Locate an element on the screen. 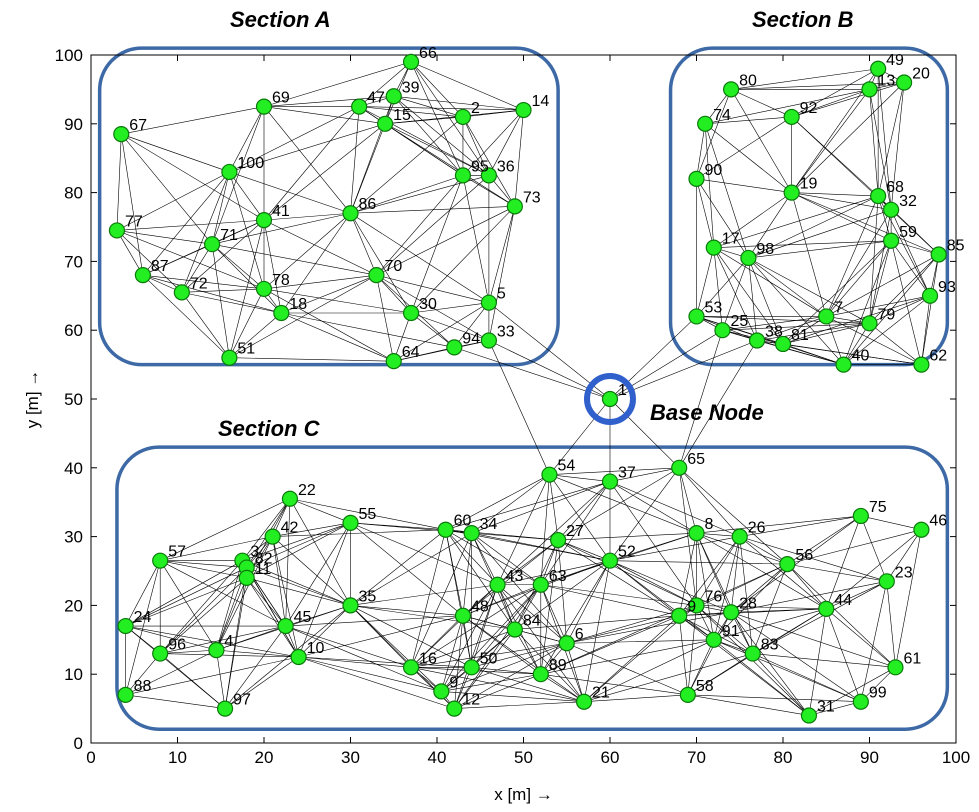 The height and width of the screenshot is (812, 979). y-tick-label: 20 is located at coordinates (73, 605).